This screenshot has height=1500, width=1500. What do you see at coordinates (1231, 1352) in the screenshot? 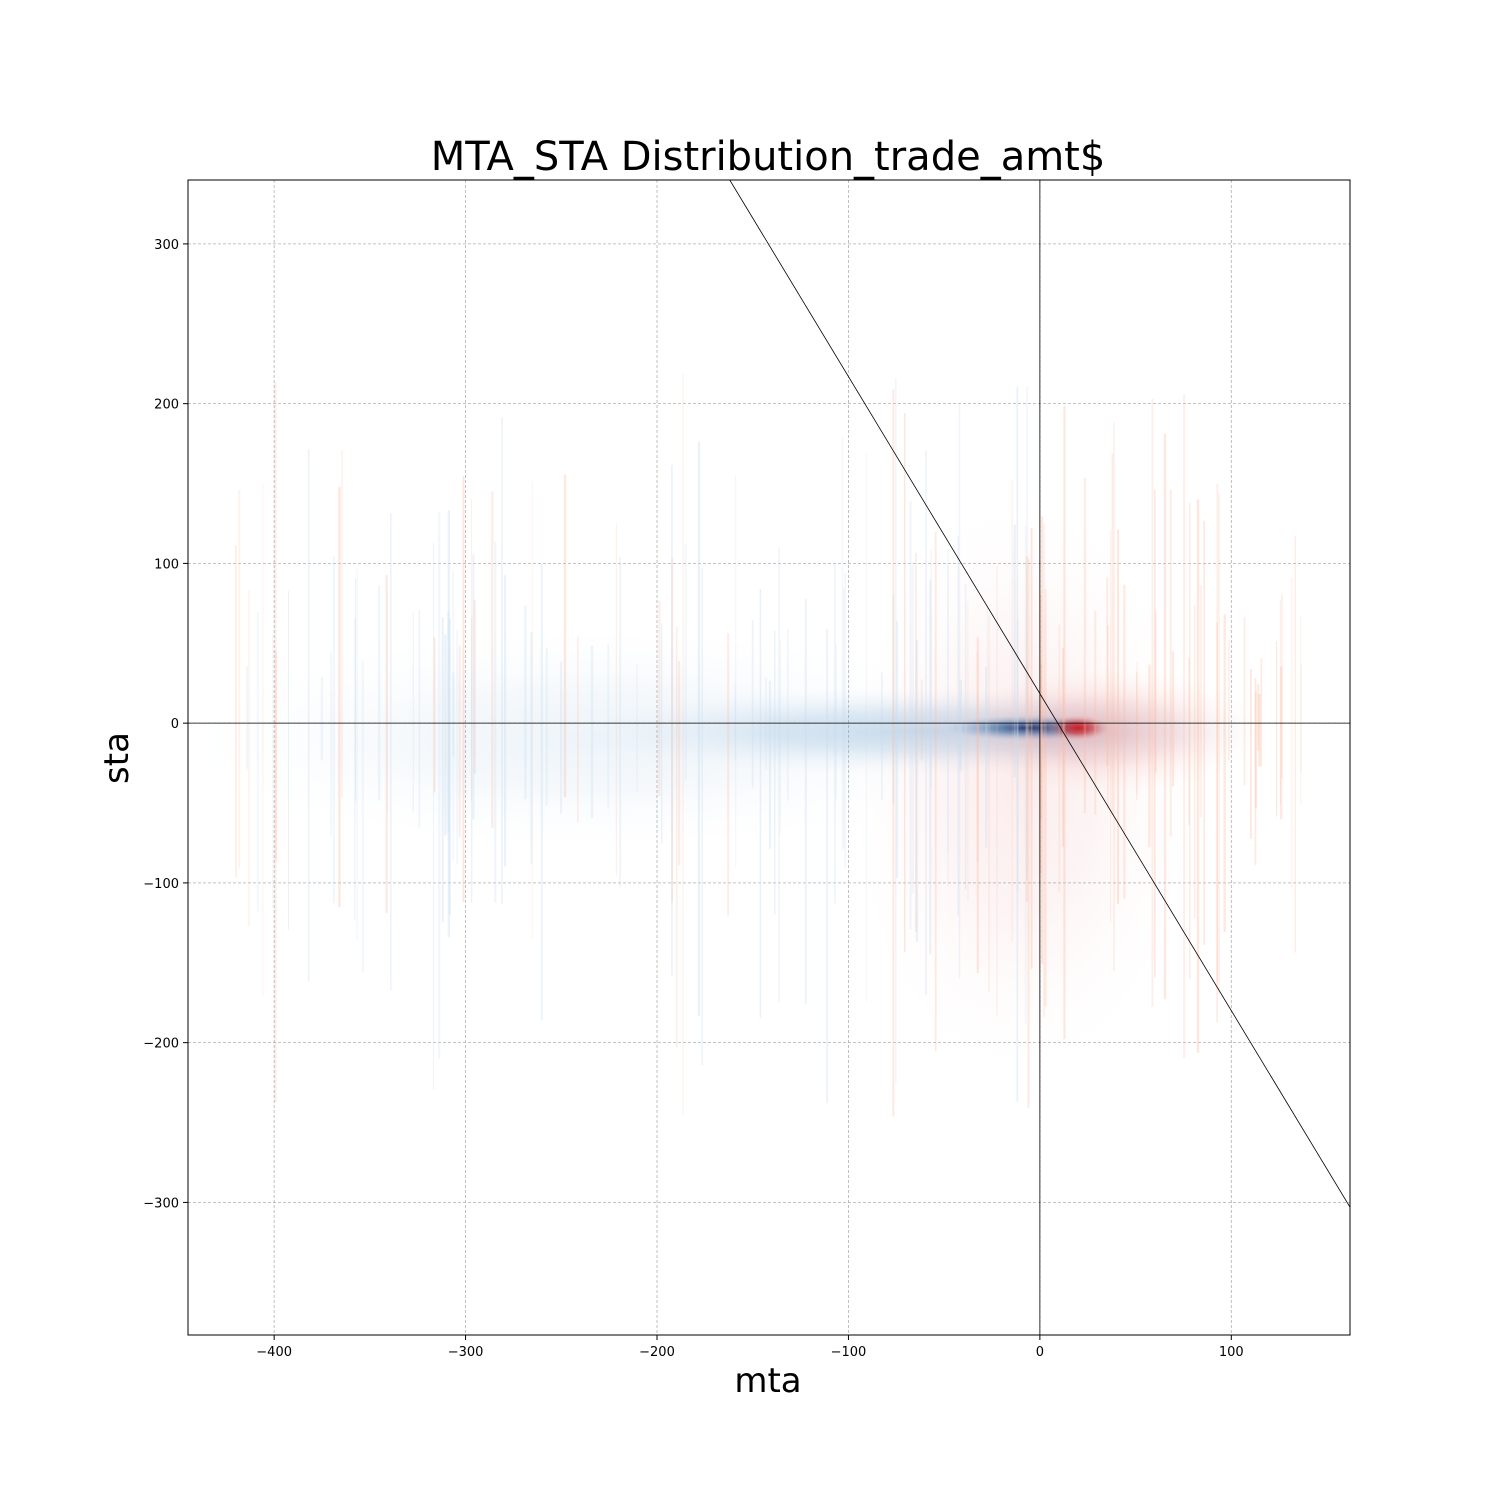
I see `x-tick-label: 100` at bounding box center [1231, 1352].